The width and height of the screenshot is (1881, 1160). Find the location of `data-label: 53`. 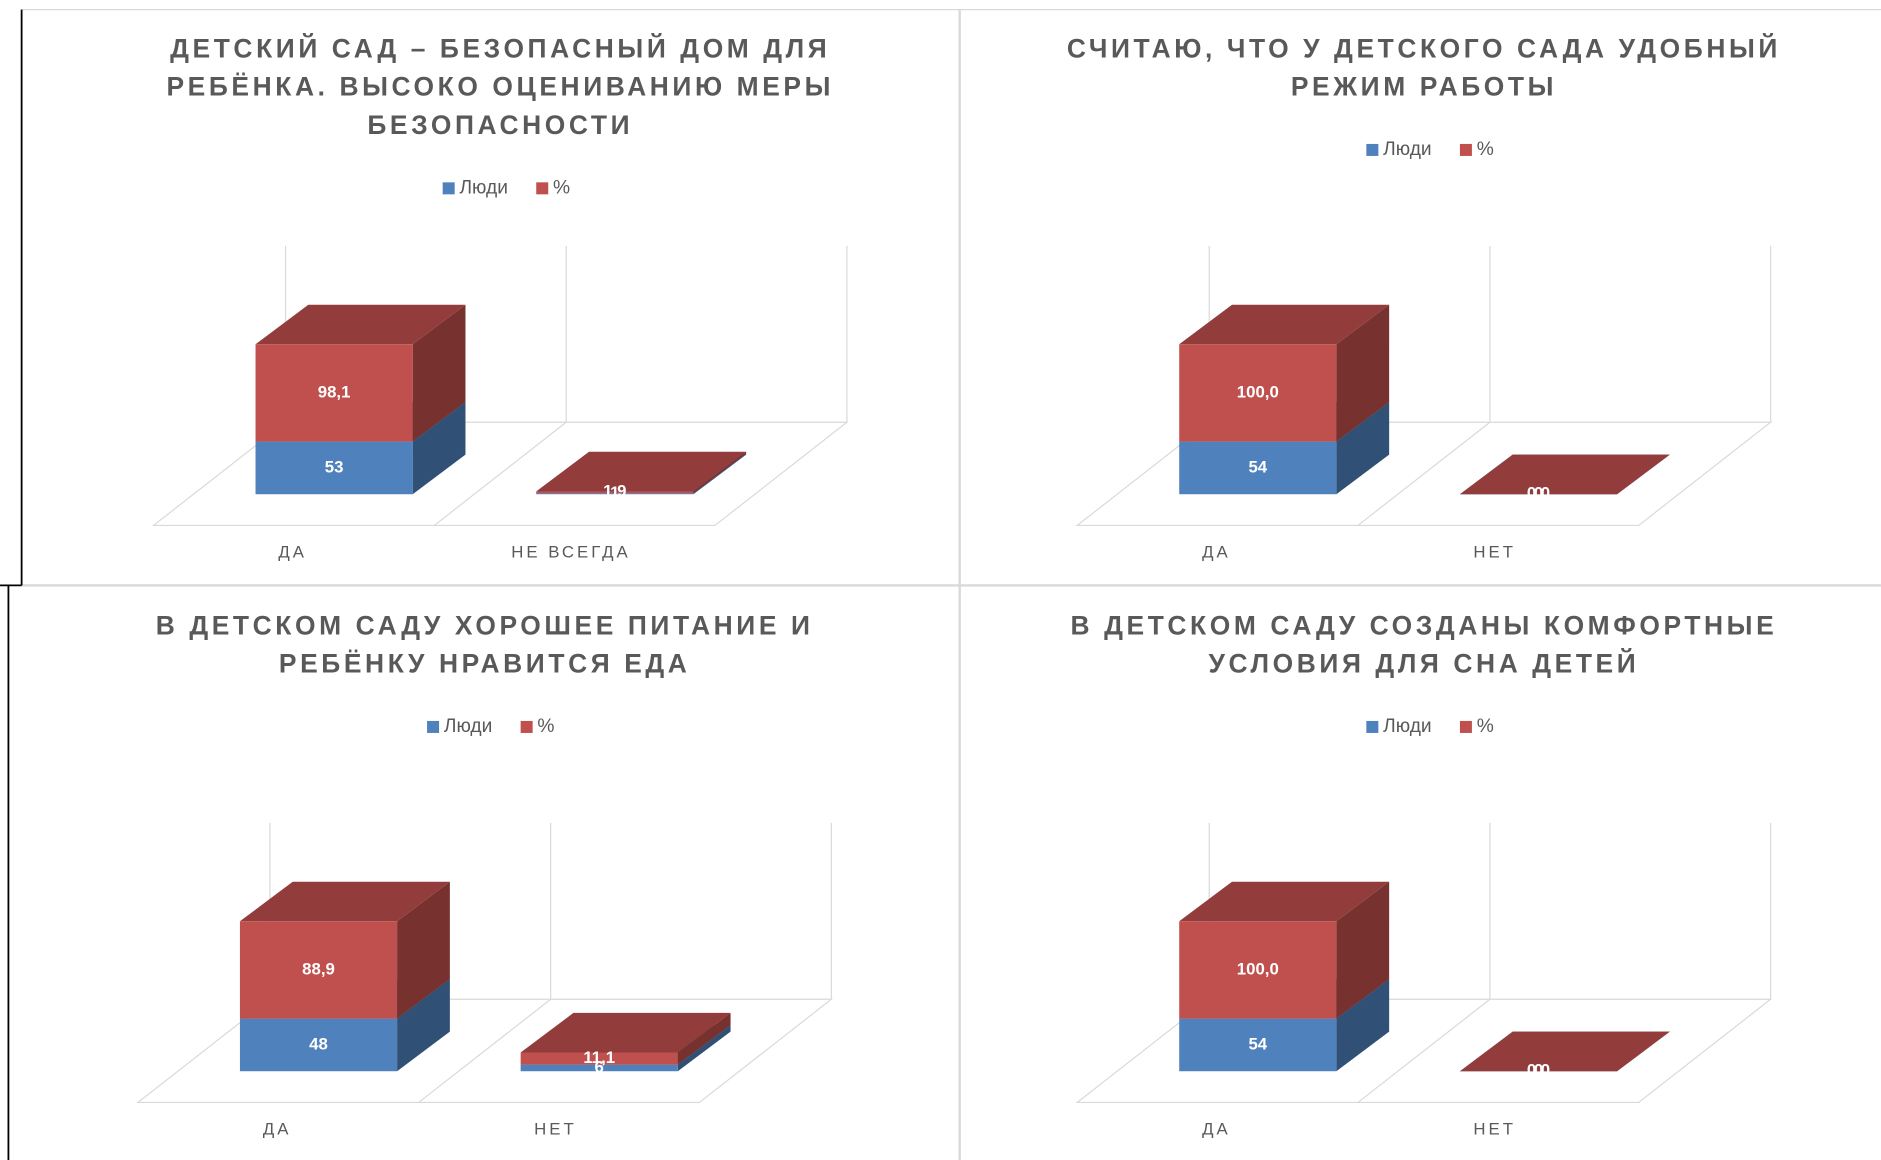

data-label: 53 is located at coordinates (334, 466).